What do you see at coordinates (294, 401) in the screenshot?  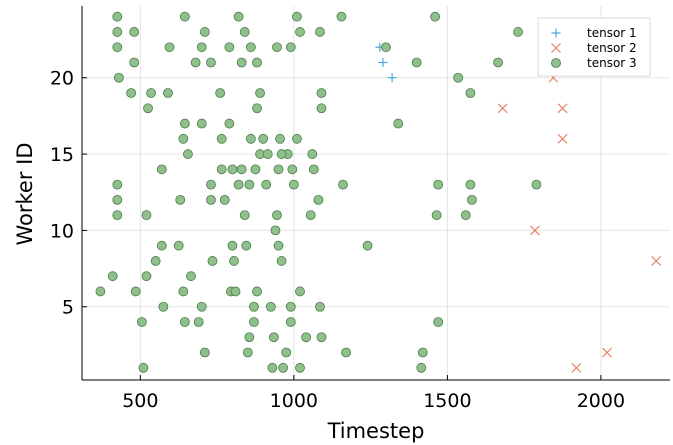 I see `x-tick-label: 1000` at bounding box center [294, 401].